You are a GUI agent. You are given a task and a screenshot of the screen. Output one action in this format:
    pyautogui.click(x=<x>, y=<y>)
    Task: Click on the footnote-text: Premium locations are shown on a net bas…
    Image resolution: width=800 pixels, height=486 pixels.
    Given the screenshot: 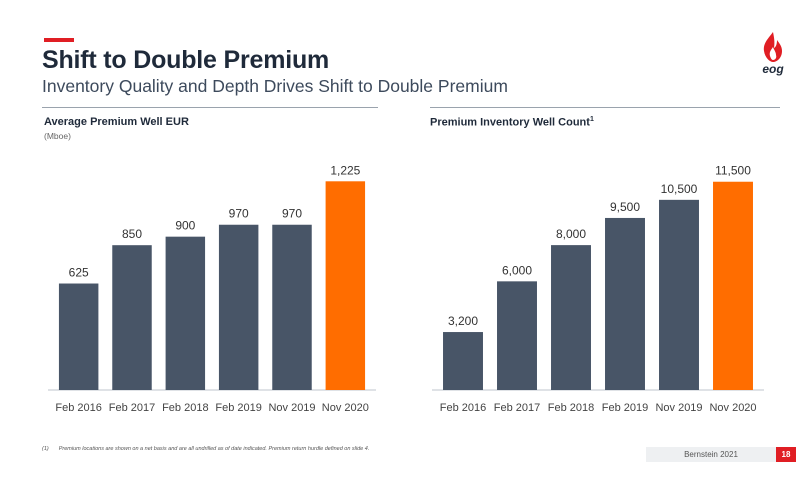 What is the action you would take?
    pyautogui.click(x=214, y=449)
    